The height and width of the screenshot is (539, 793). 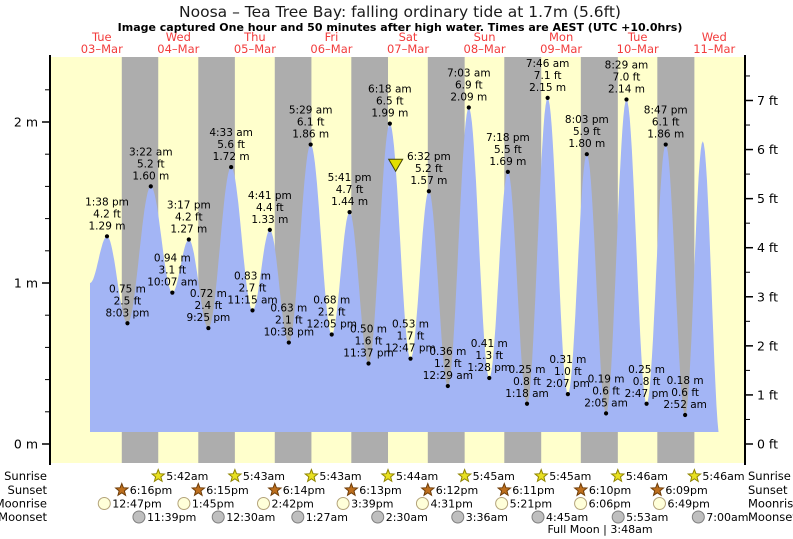 I want to click on astro-time: 2:42pm, so click(x=293, y=504).